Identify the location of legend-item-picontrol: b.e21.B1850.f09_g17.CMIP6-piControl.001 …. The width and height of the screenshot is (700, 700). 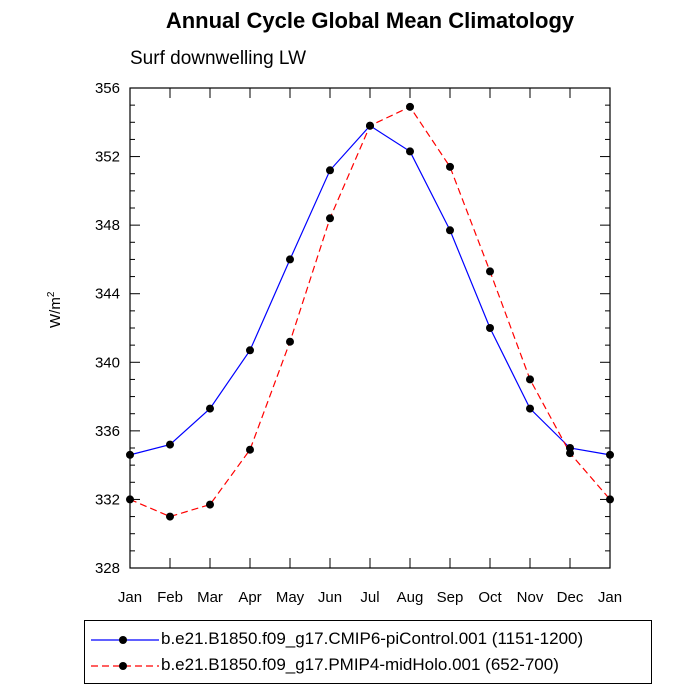
(368, 639).